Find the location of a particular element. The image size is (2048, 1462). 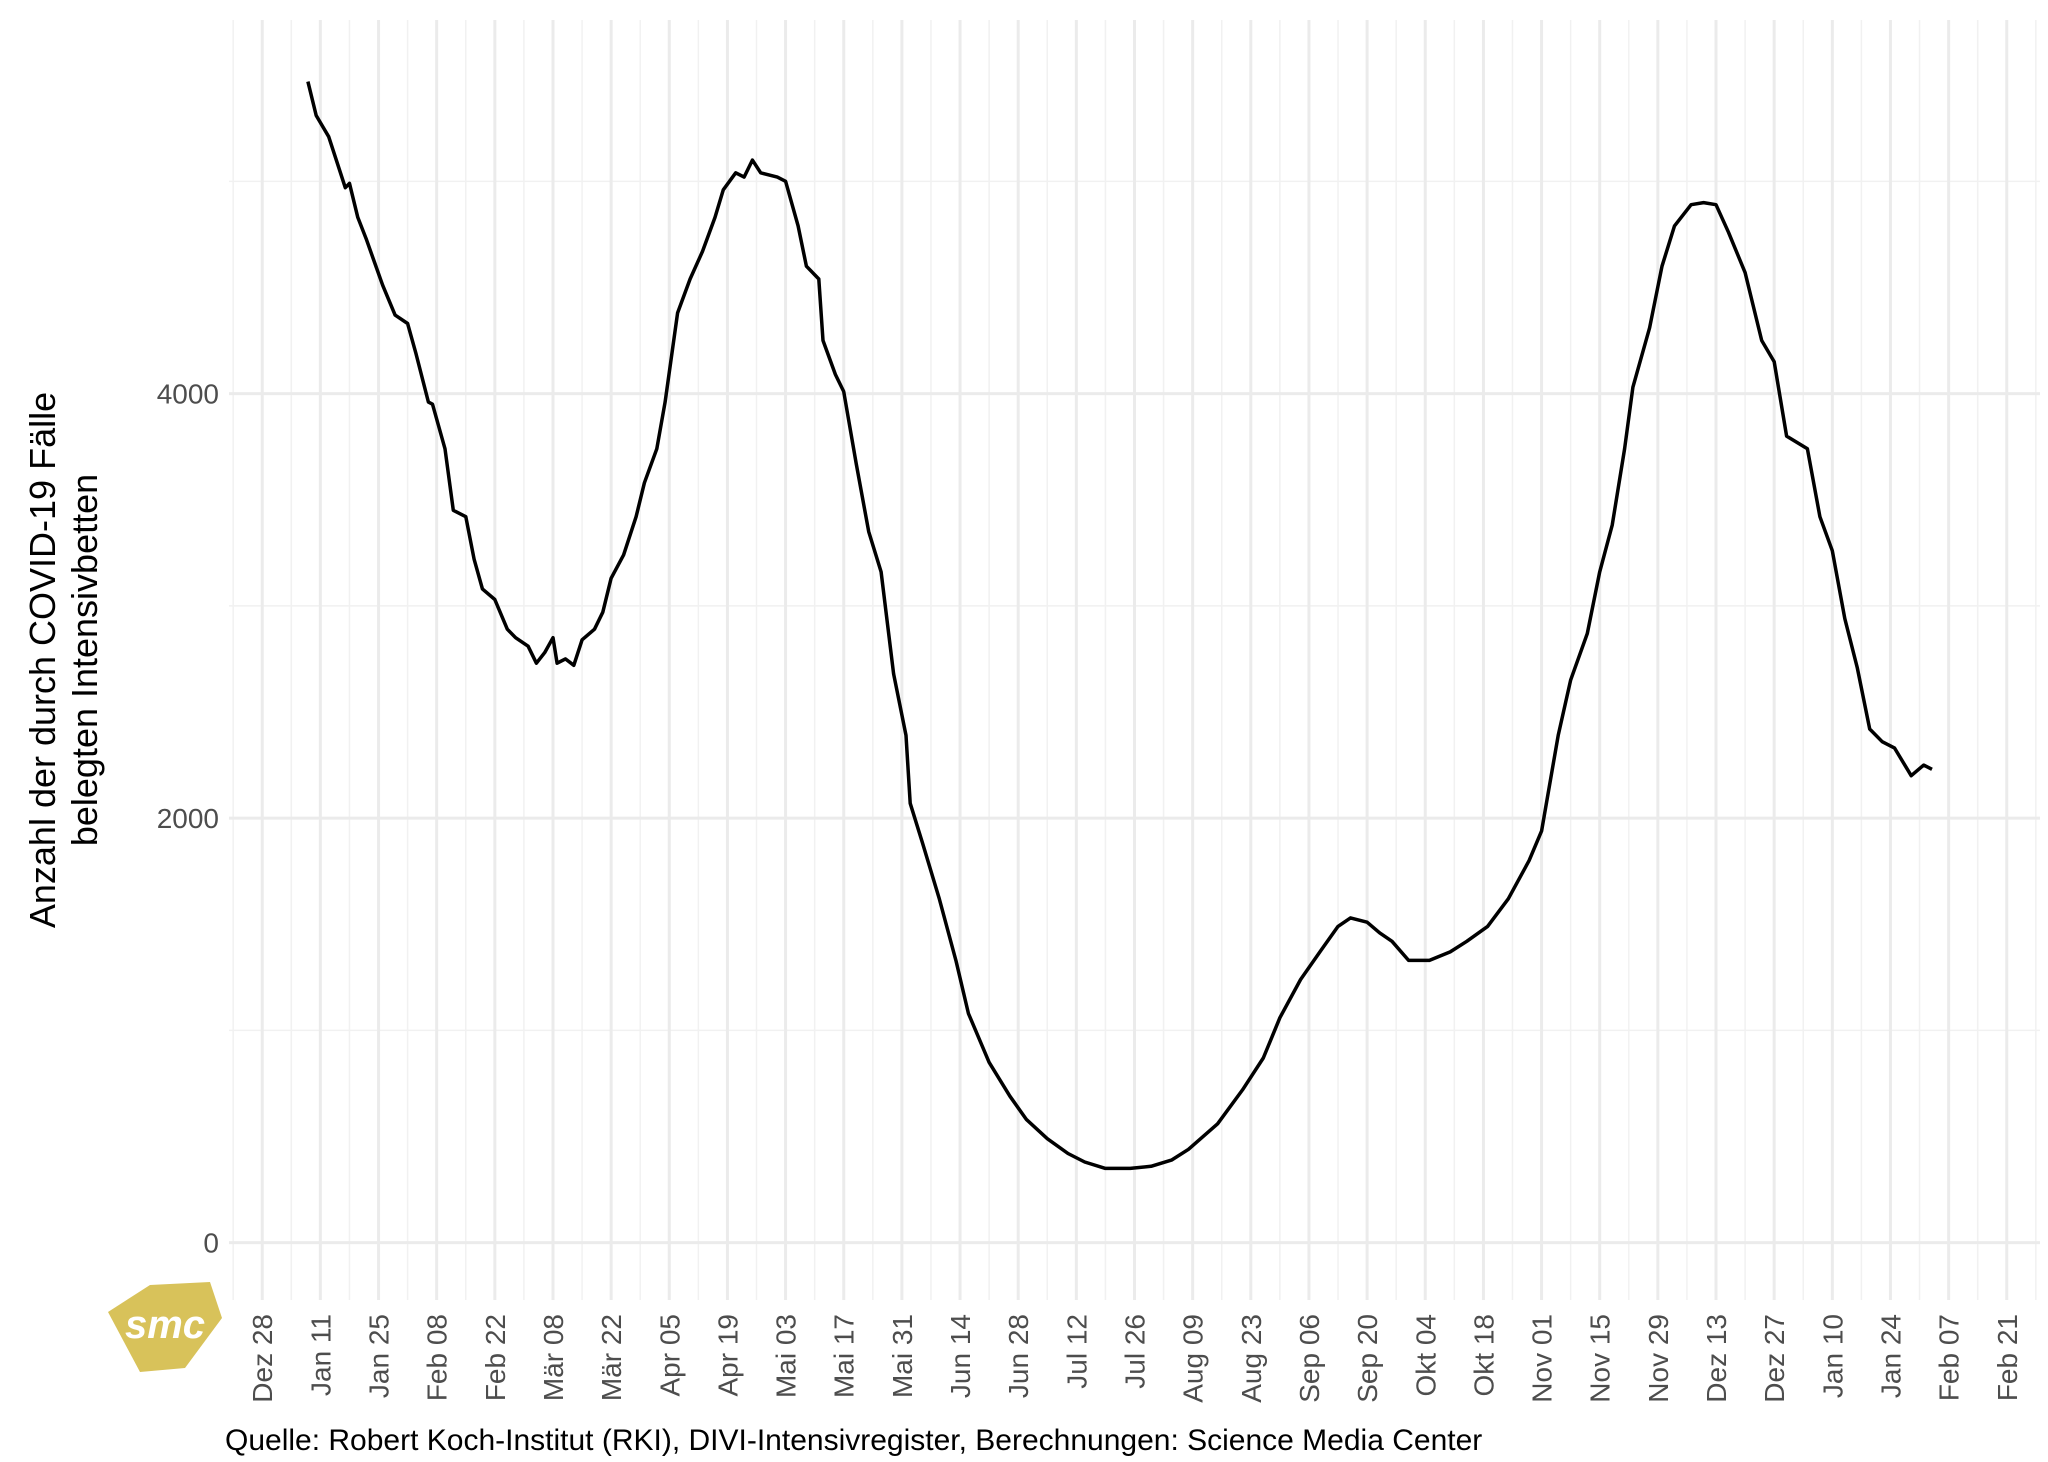

x-tick-label: Mär 22 is located at coordinates (611, 1357).